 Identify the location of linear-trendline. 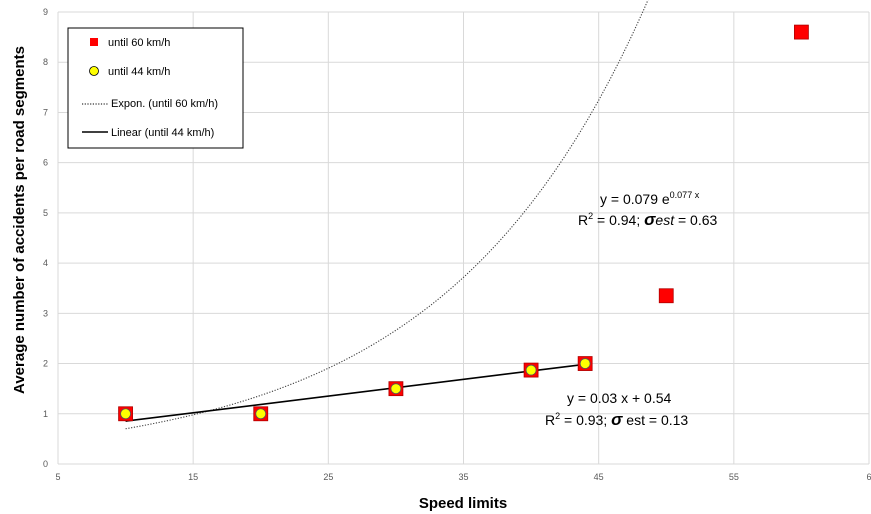
(355, 392).